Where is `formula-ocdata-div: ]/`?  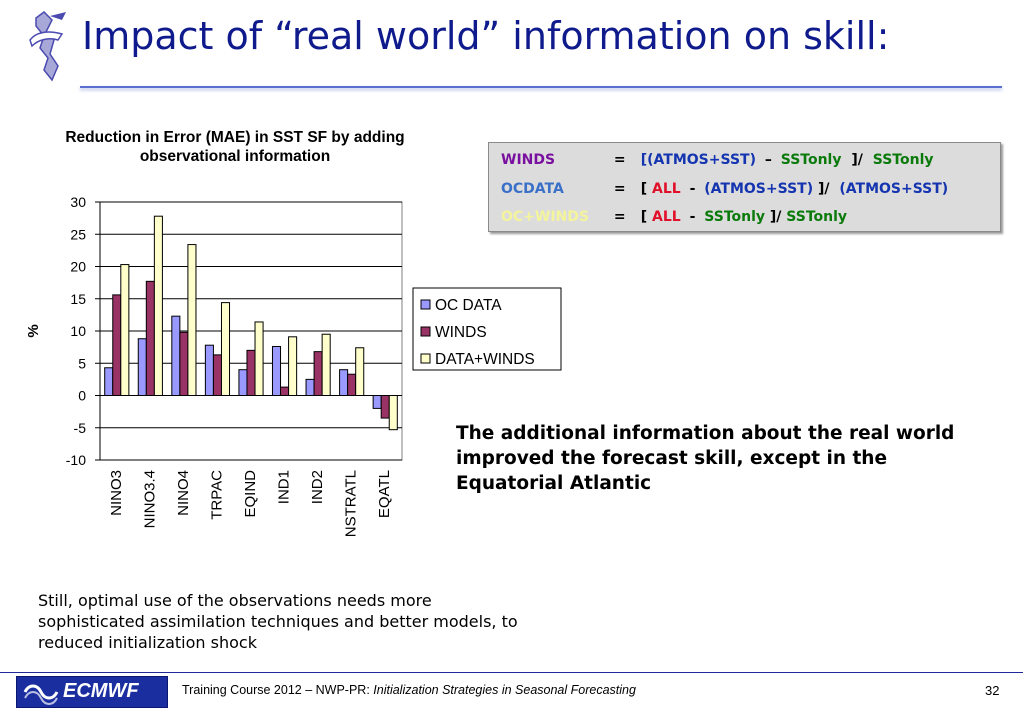 formula-ocdata-div: ]/ is located at coordinates (823, 189).